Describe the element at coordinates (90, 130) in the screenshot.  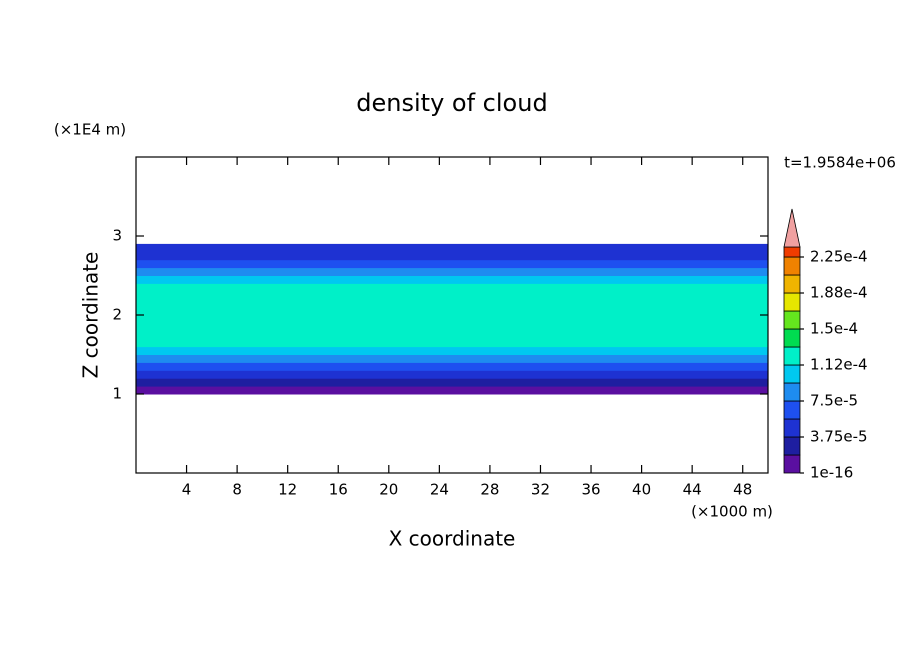
I see `y-unit: (×1E4 m)` at that location.